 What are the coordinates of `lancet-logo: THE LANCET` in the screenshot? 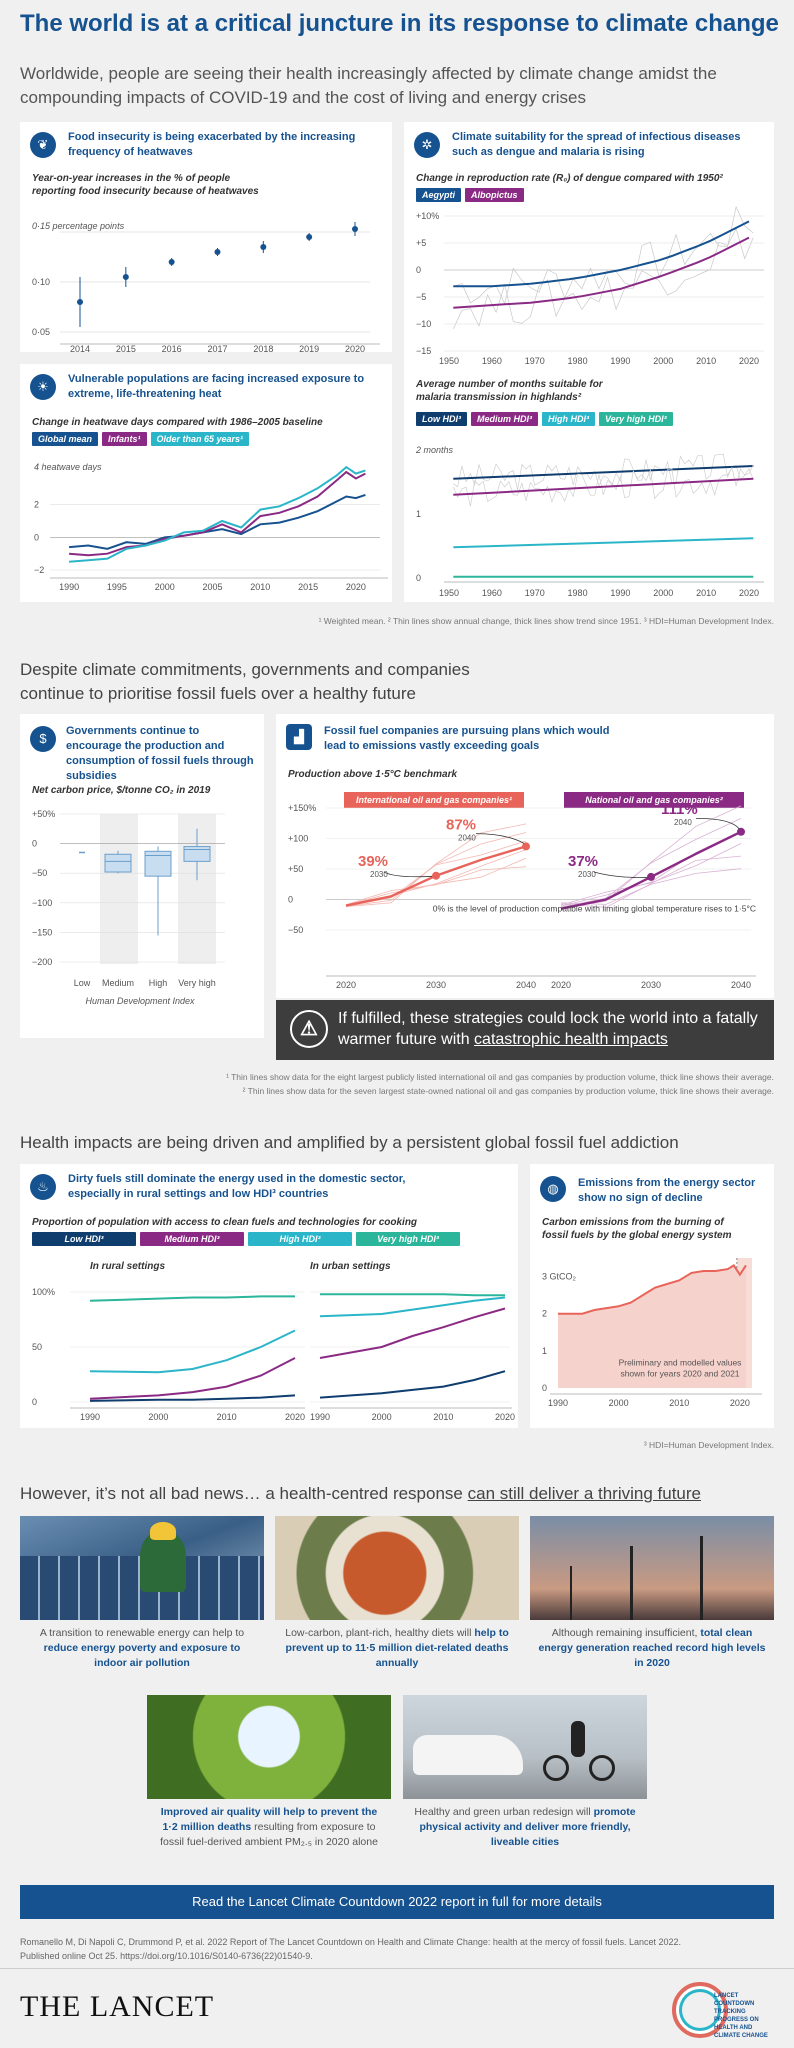 It's located at (117, 2006).